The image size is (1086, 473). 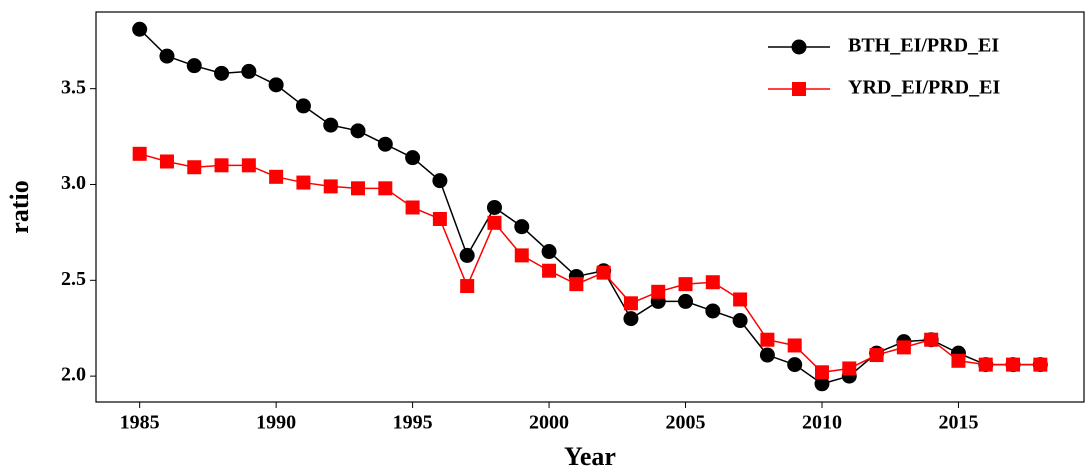 I want to click on x-tick-label: 2005, so click(x=686, y=423).